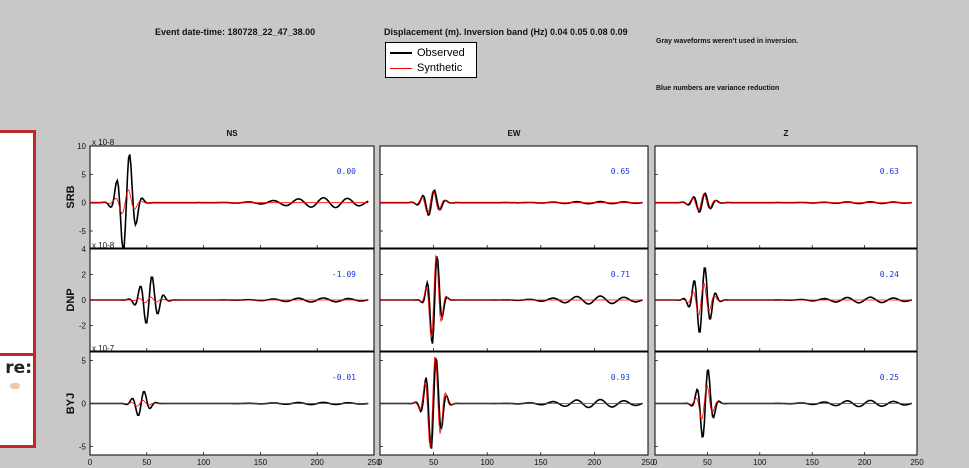 Image resolution: width=969 pixels, height=468 pixels. What do you see at coordinates (783, 299) in the screenshot?
I see `synthetic-trace-dnp-z` at bounding box center [783, 299].